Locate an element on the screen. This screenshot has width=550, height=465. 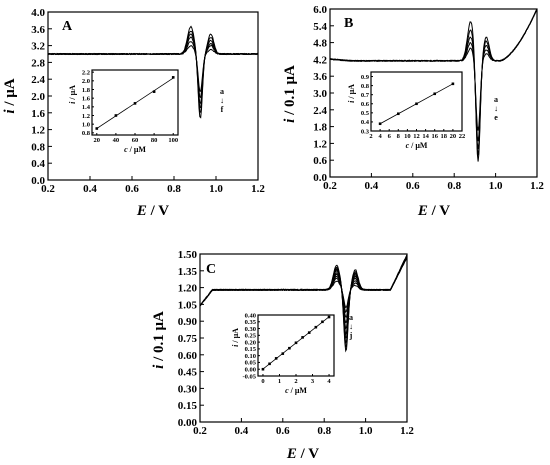
inset-ytick-label: 1.0 is located at coordinates (86, 124).